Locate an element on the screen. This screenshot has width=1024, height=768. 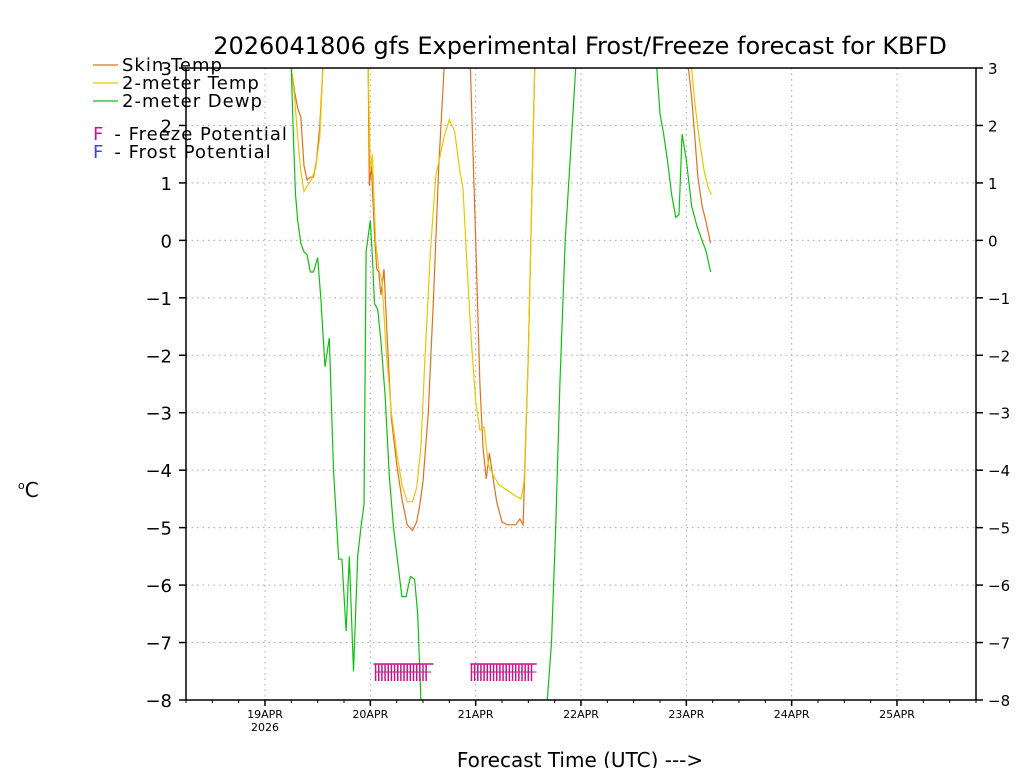
y-tick-label-right: −4 is located at coordinates (999, 471).